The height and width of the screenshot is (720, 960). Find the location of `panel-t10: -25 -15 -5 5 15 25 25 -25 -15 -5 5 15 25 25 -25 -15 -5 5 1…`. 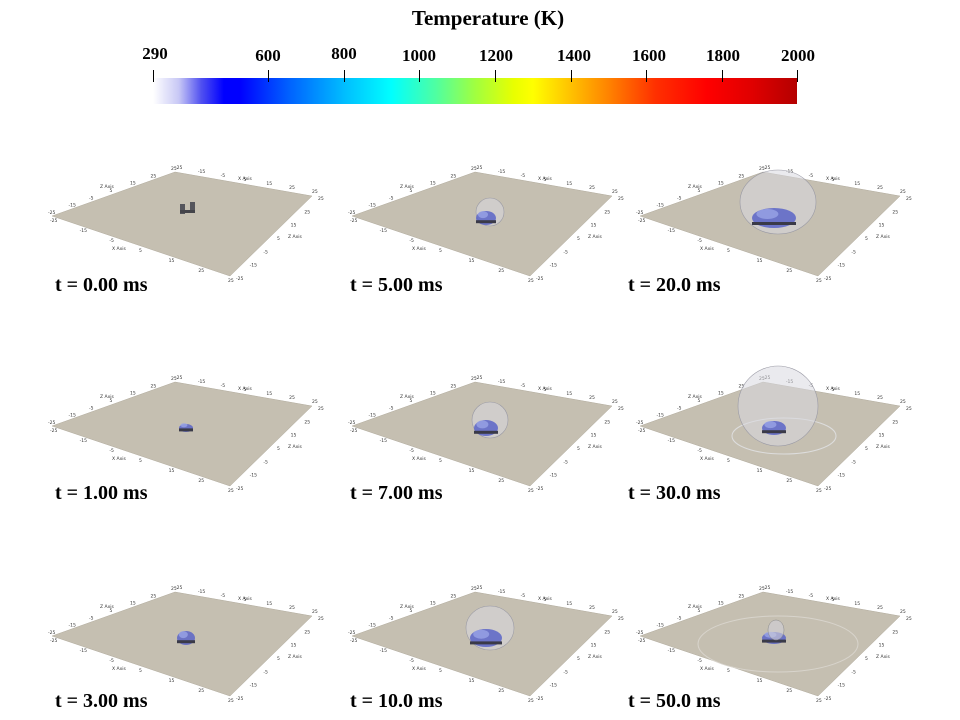

panel-t10: -25 -15 -5 5 15 25 25 -25 -15 -5 5 15 25 25 -25 -15 -5 5 1… is located at coordinates (490, 643).